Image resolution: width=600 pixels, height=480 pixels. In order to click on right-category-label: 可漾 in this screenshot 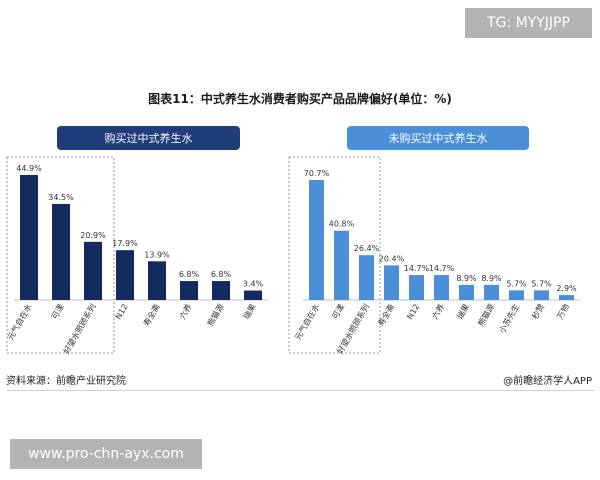, I will do `click(338, 311)`.